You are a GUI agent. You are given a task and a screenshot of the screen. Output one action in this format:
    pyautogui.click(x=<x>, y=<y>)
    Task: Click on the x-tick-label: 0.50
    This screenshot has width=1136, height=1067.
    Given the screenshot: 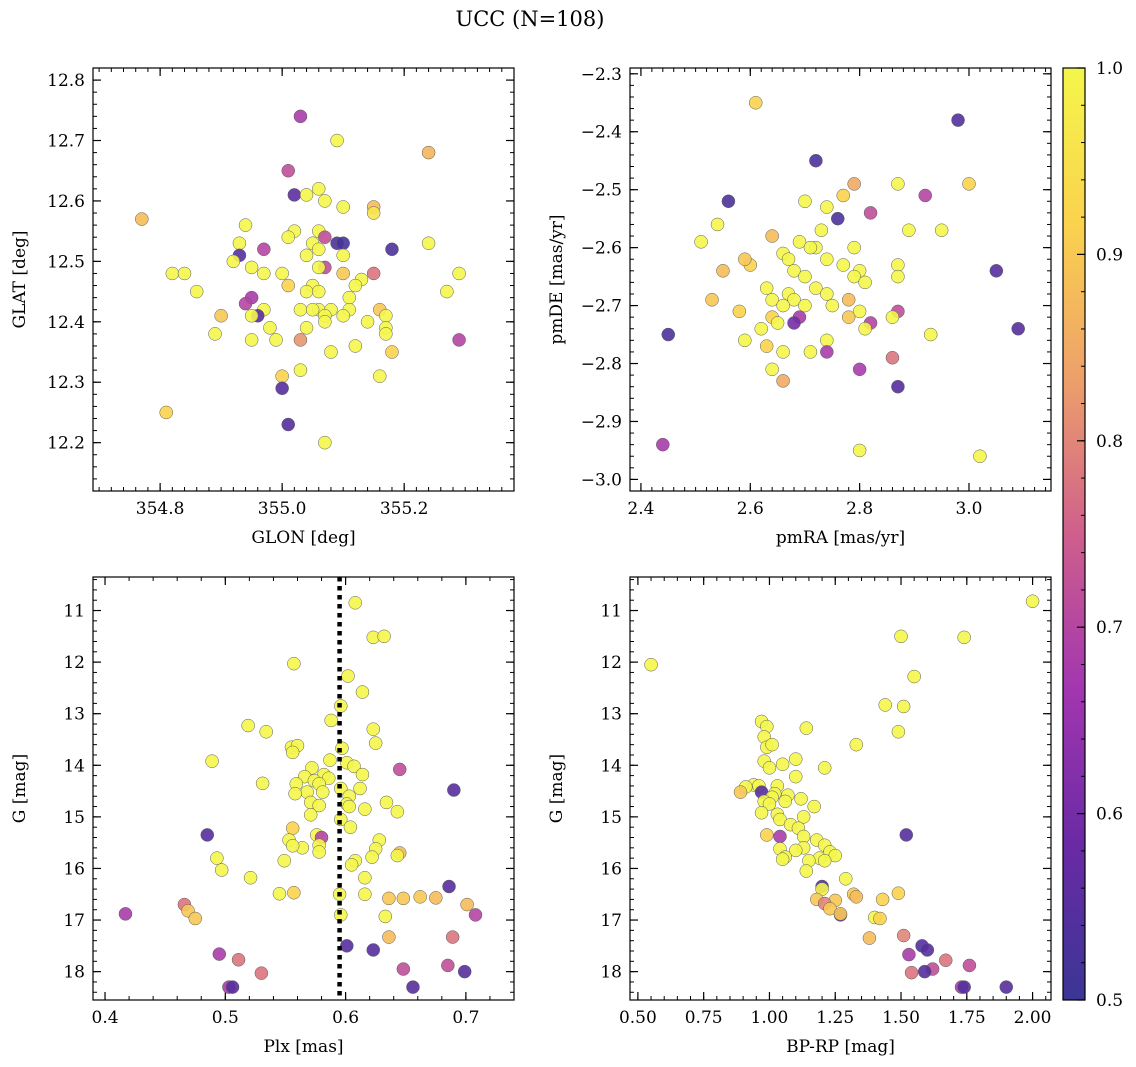 What is the action you would take?
    pyautogui.click(x=638, y=1018)
    